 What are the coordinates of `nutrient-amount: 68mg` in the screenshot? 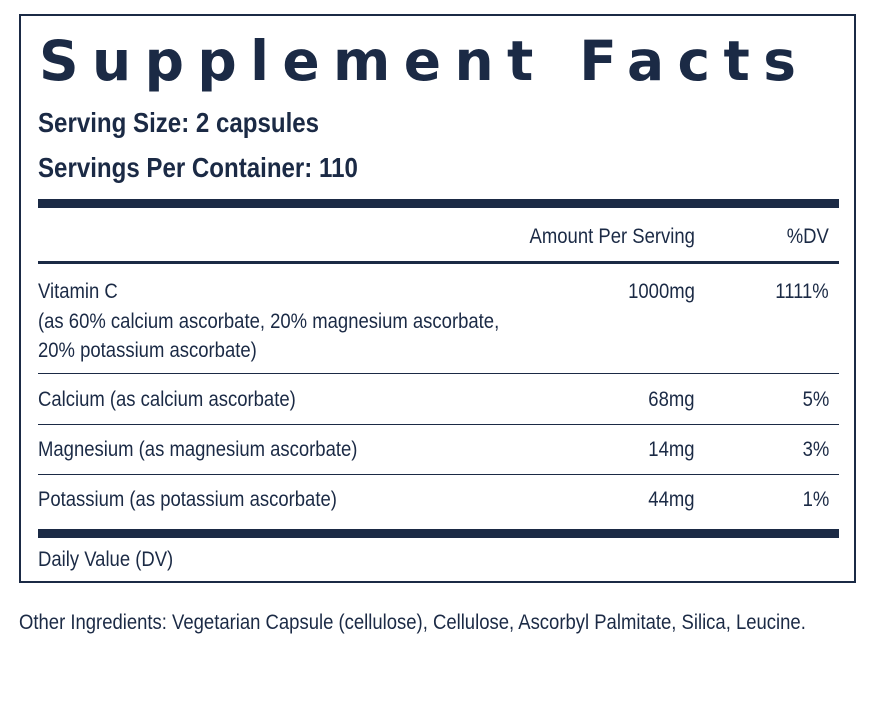 It's located at (671, 399).